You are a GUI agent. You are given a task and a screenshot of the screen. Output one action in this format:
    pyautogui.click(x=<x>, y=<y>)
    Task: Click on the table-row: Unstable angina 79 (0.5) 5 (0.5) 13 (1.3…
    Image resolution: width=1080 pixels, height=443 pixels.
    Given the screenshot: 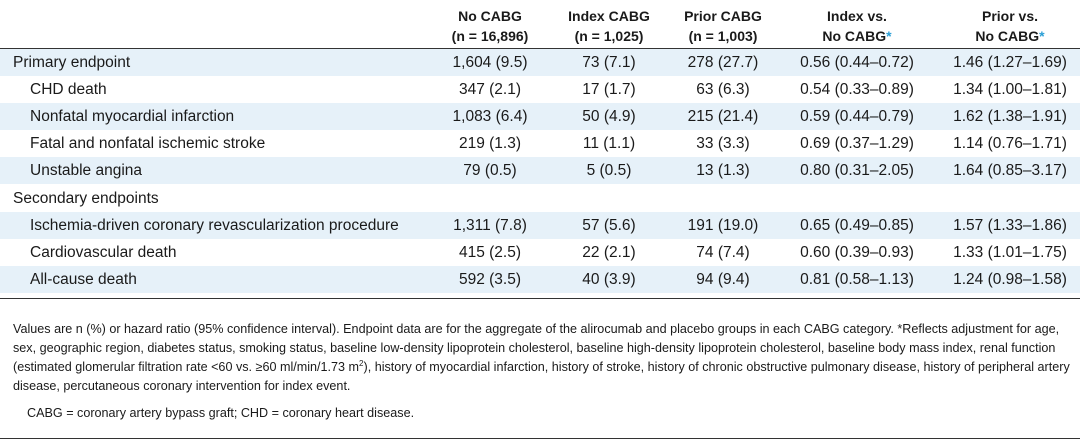 What is the action you would take?
    pyautogui.click(x=540, y=170)
    